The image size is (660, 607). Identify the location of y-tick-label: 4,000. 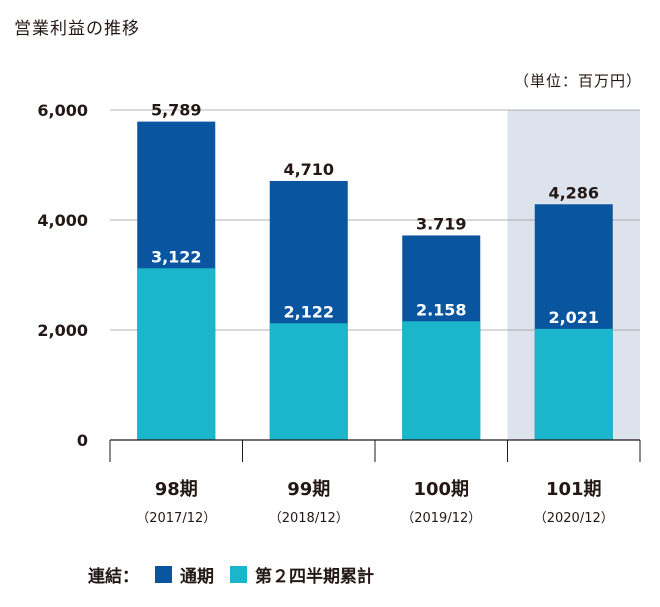
(62, 220).